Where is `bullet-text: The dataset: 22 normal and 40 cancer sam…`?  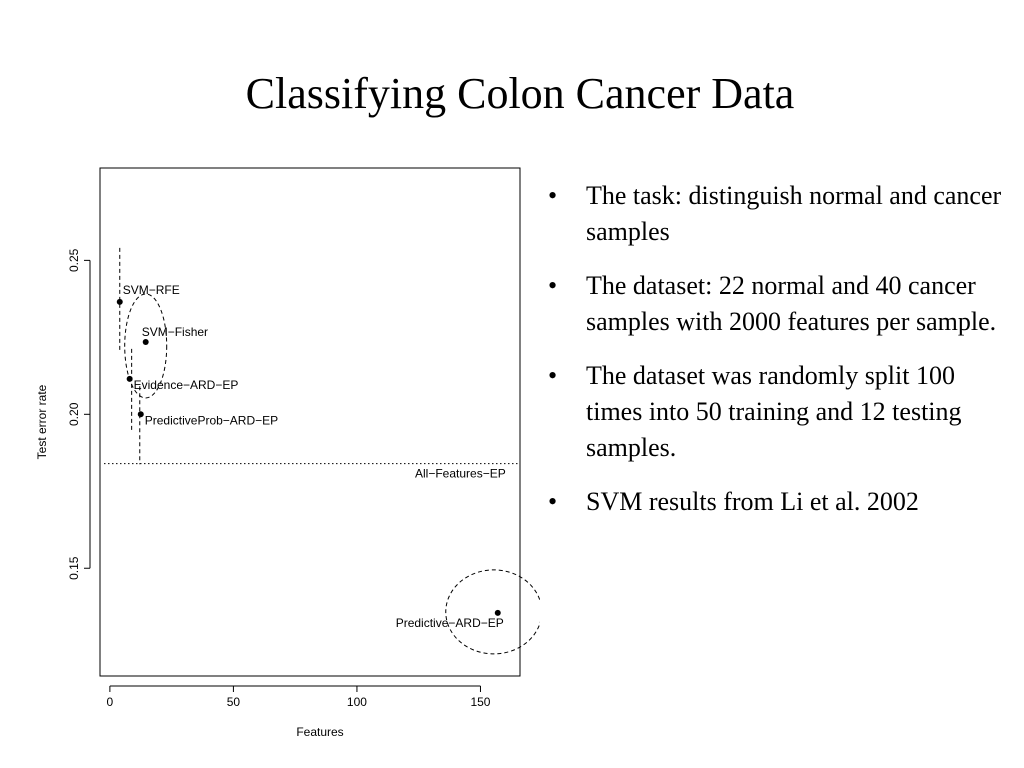 bullet-text: The dataset: 22 normal and 40 cancer sam… is located at coordinates (791, 303).